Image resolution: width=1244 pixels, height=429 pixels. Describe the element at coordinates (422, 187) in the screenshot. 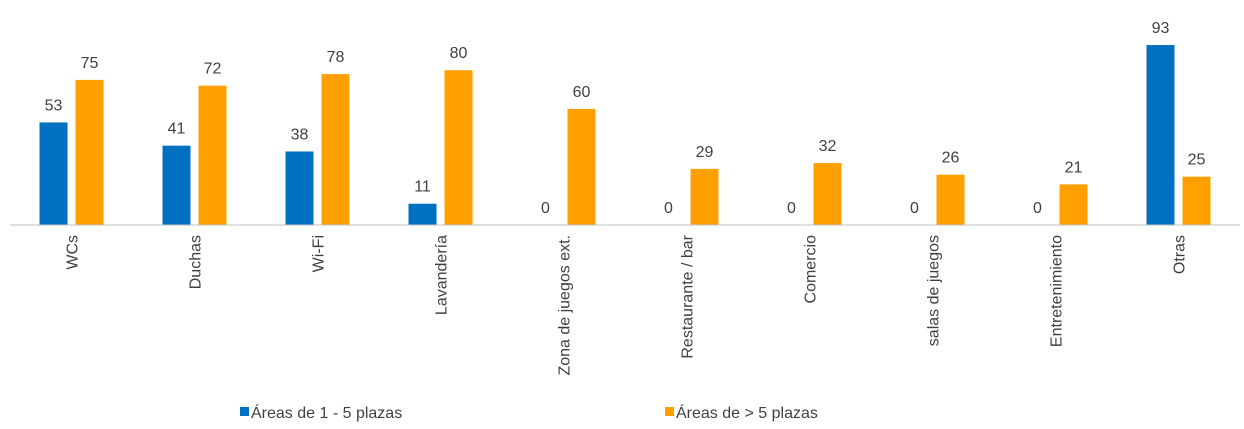

I see `data-label: 11` at that location.